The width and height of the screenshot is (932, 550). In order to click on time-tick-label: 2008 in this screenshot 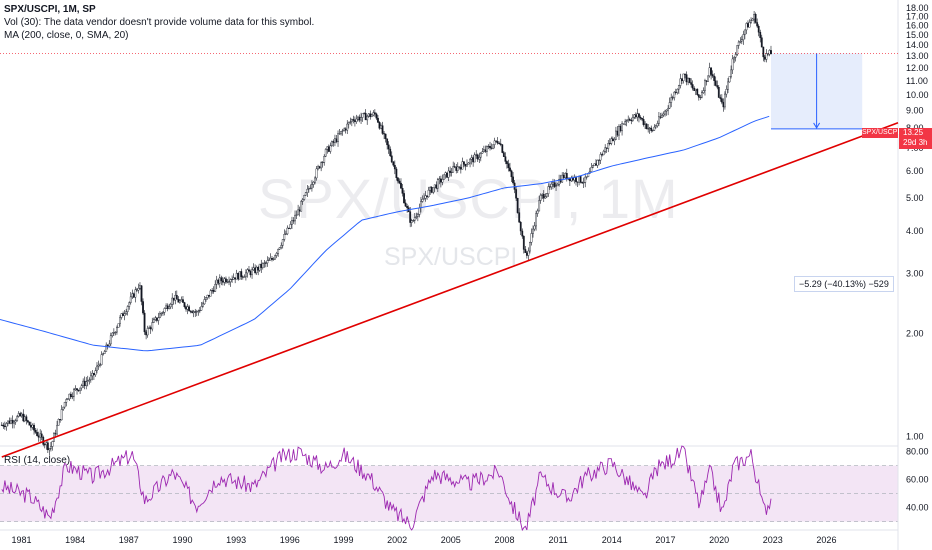, I will do `click(504, 540)`.